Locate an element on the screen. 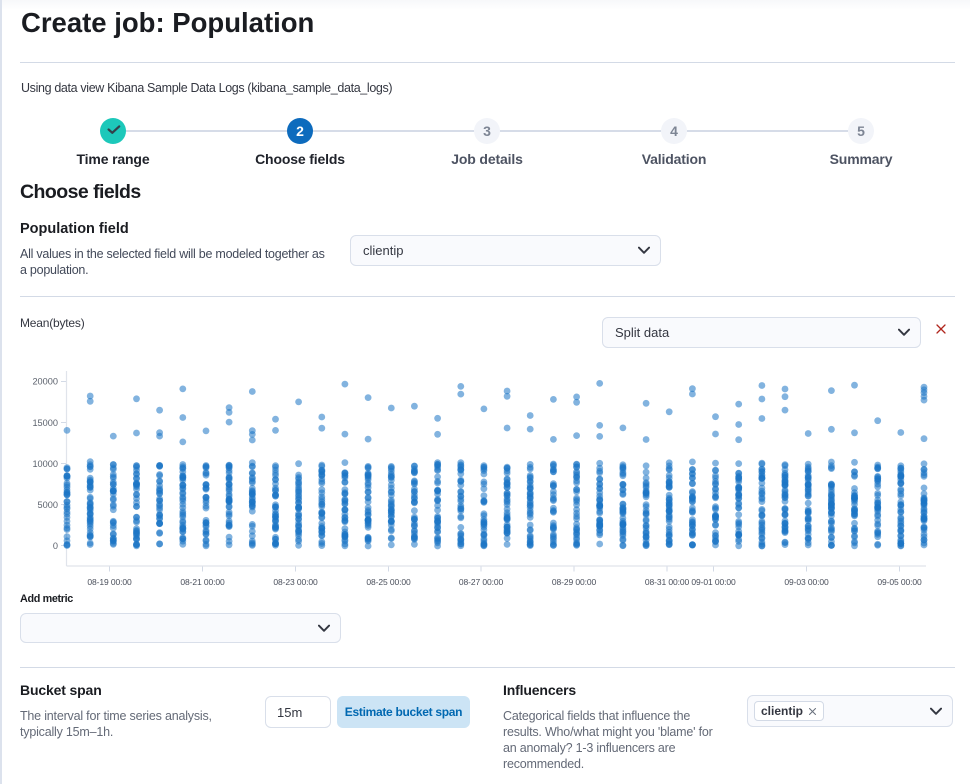 The height and width of the screenshot is (784, 970). svg-text: 15000 is located at coordinates (45, 423).